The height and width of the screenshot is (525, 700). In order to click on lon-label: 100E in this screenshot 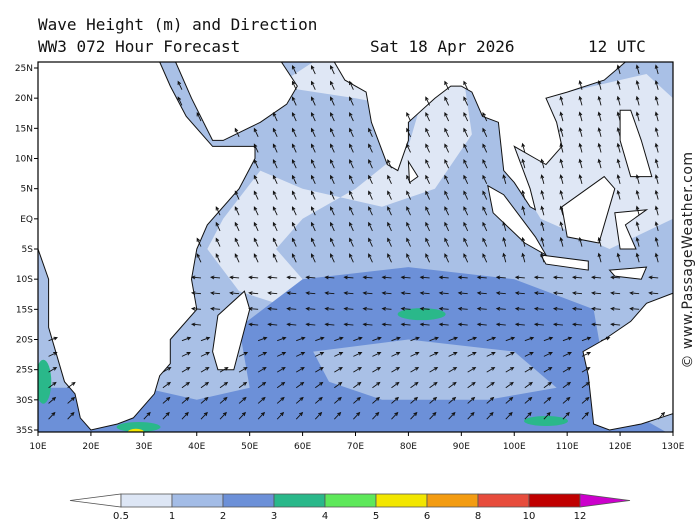, I will do `click(514, 447)`.